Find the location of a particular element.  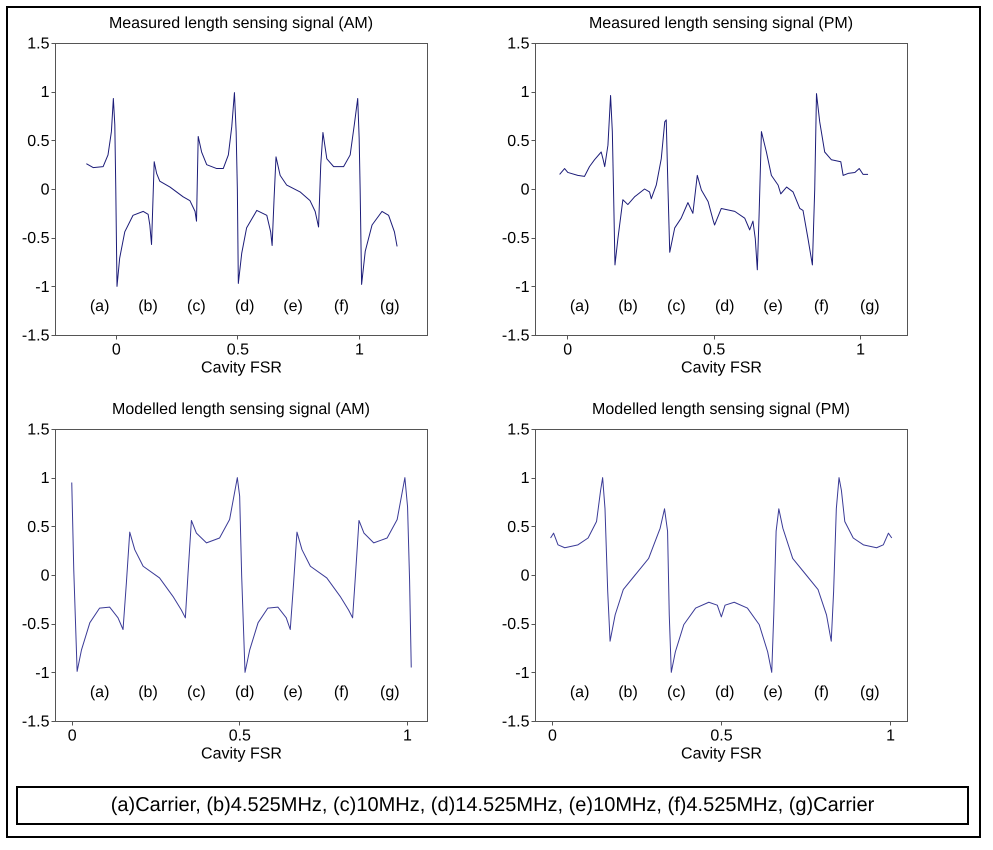

chart-title: Measured length sensing signal (PM) is located at coordinates (721, 23).